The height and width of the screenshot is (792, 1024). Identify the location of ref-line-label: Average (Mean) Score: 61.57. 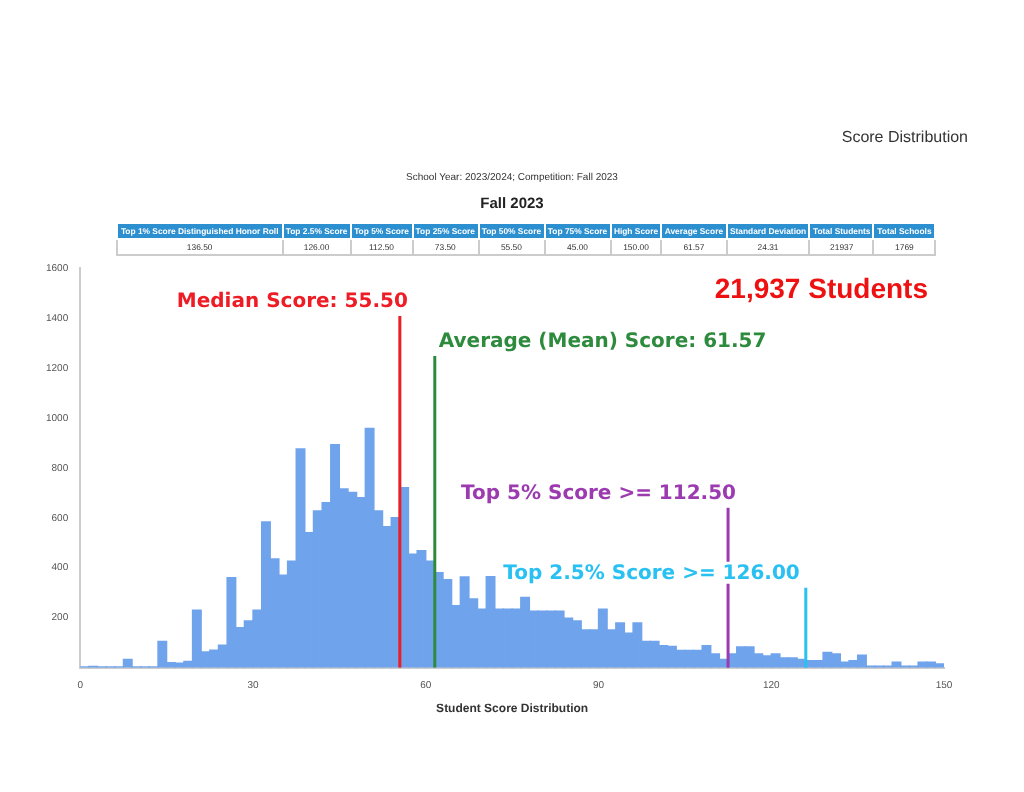
(602, 342).